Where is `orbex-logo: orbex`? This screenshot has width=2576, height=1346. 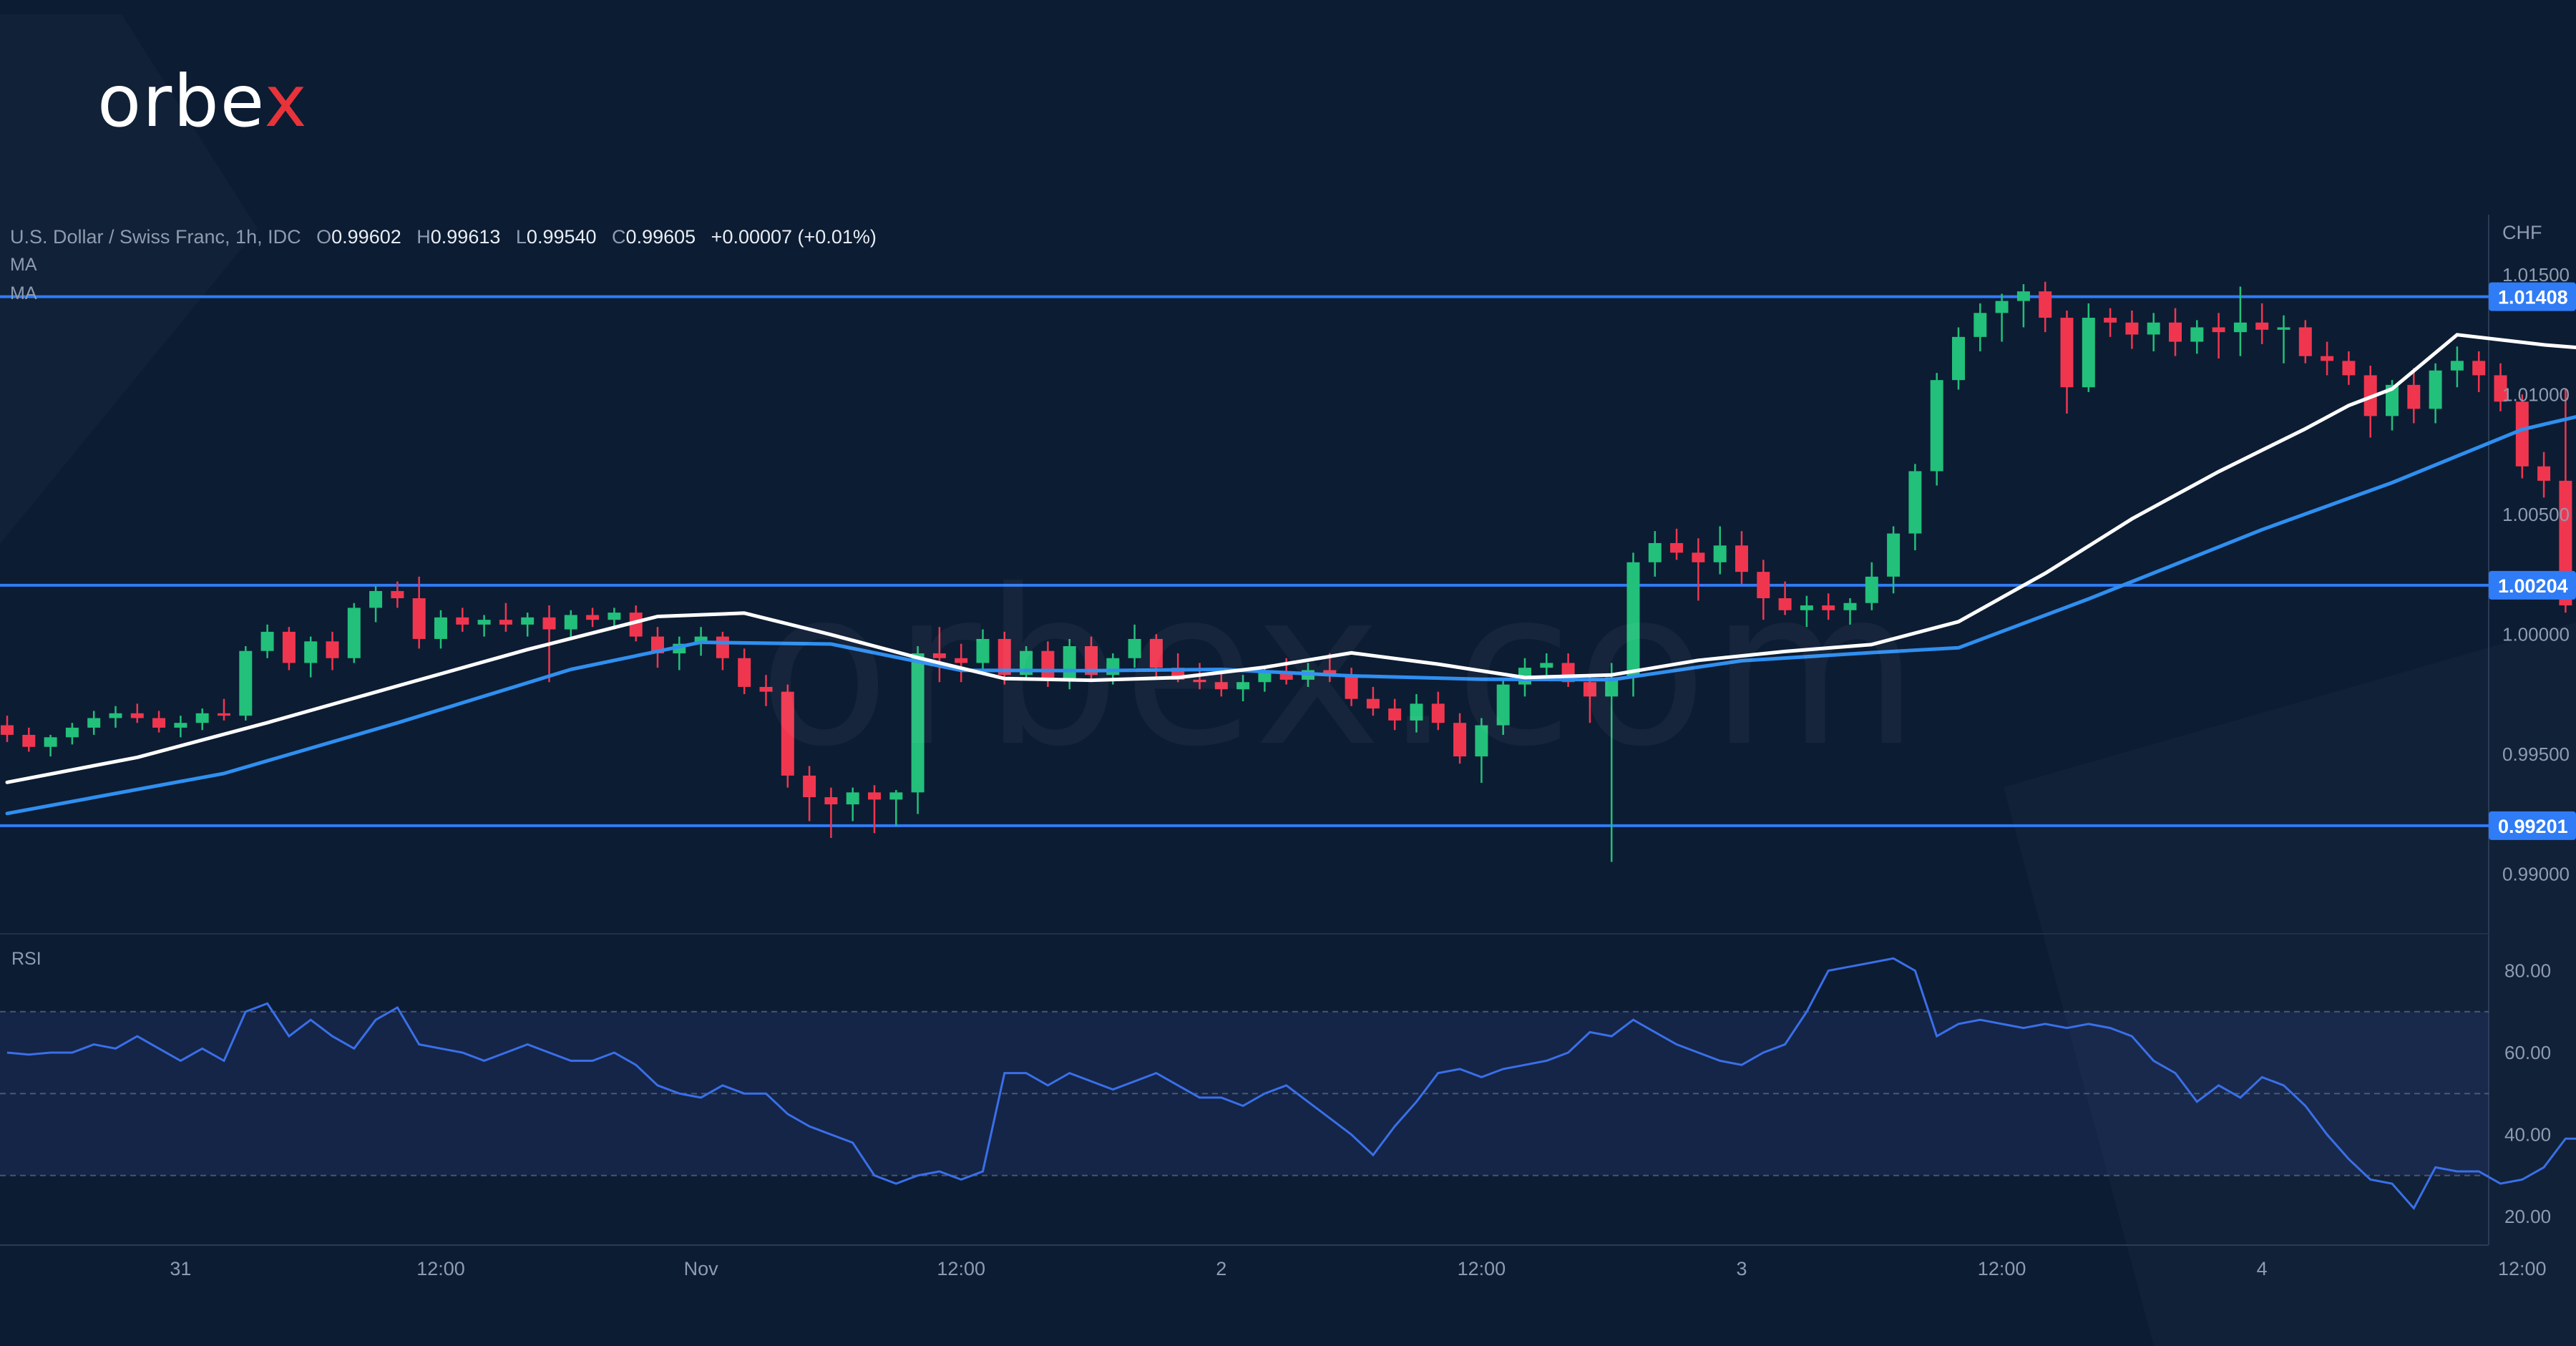
orbex-logo: orbex is located at coordinates (202, 101).